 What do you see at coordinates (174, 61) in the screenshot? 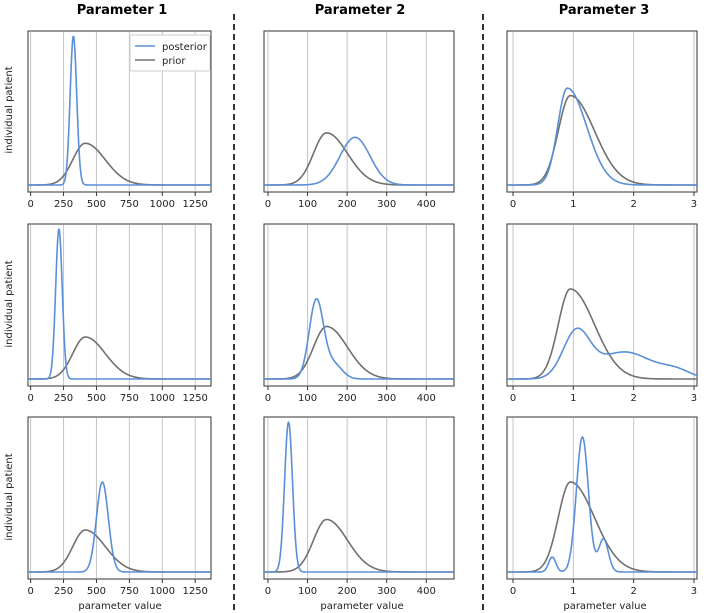
I see `legend-prior-label: prior` at bounding box center [174, 61].